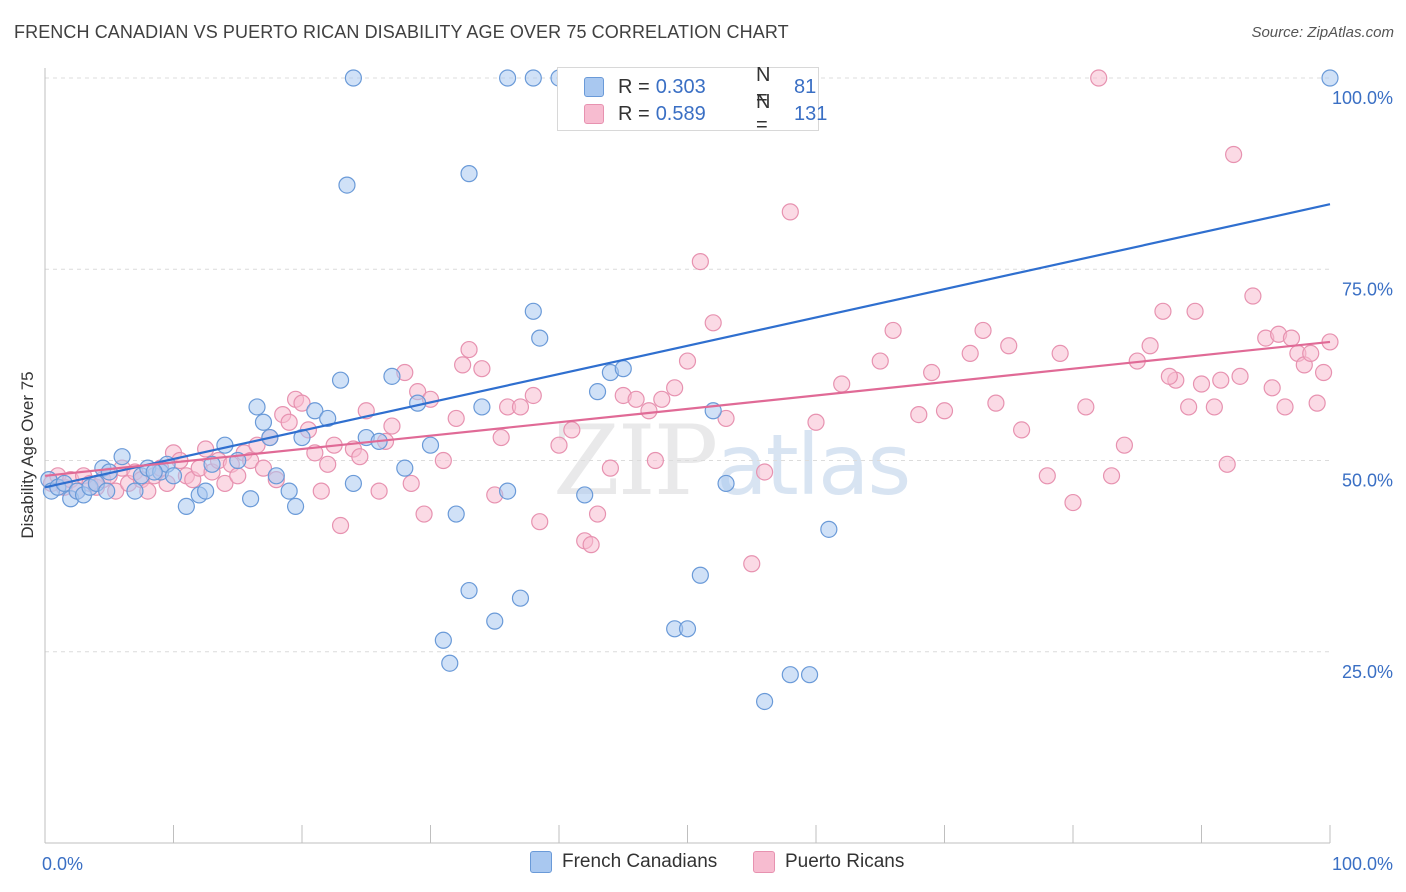 This screenshot has width=1406, height=892. Describe the element at coordinates (541, 862) in the screenshot. I see `legend-swatch-blue` at that location.